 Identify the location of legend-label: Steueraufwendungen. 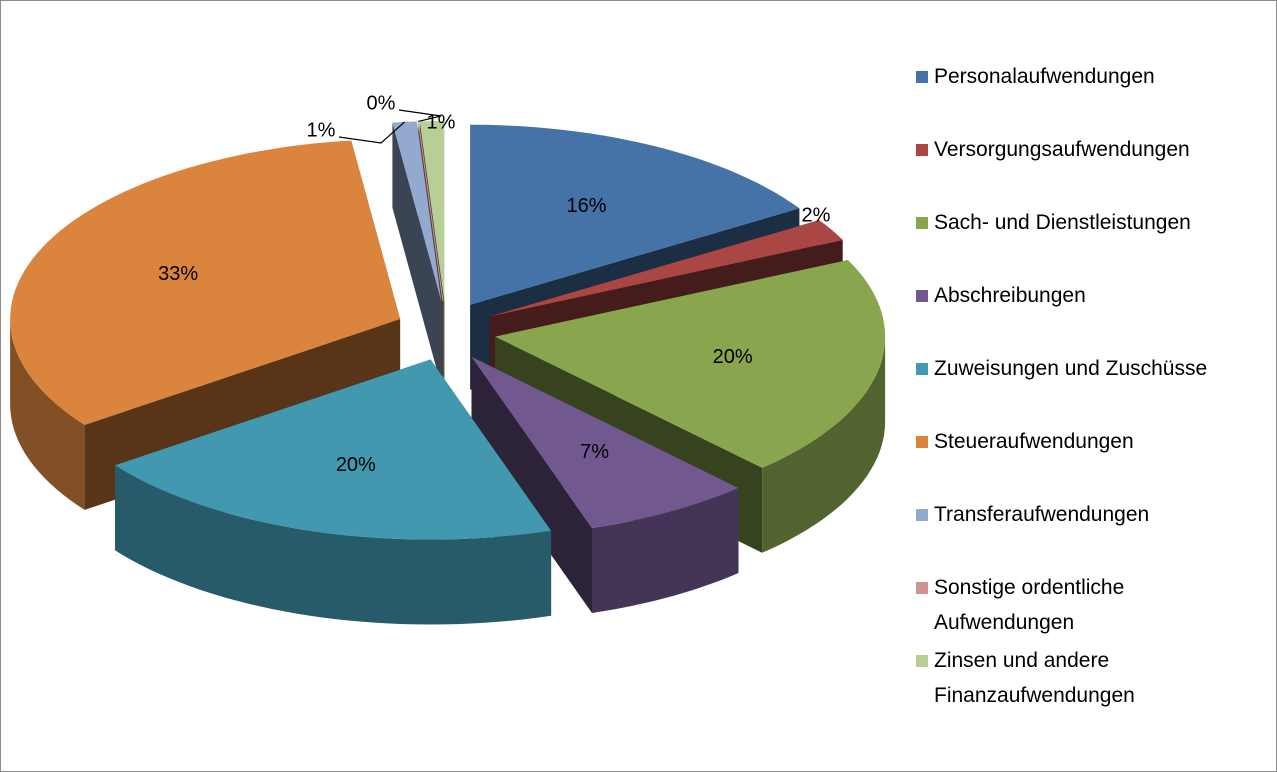
(1034, 441).